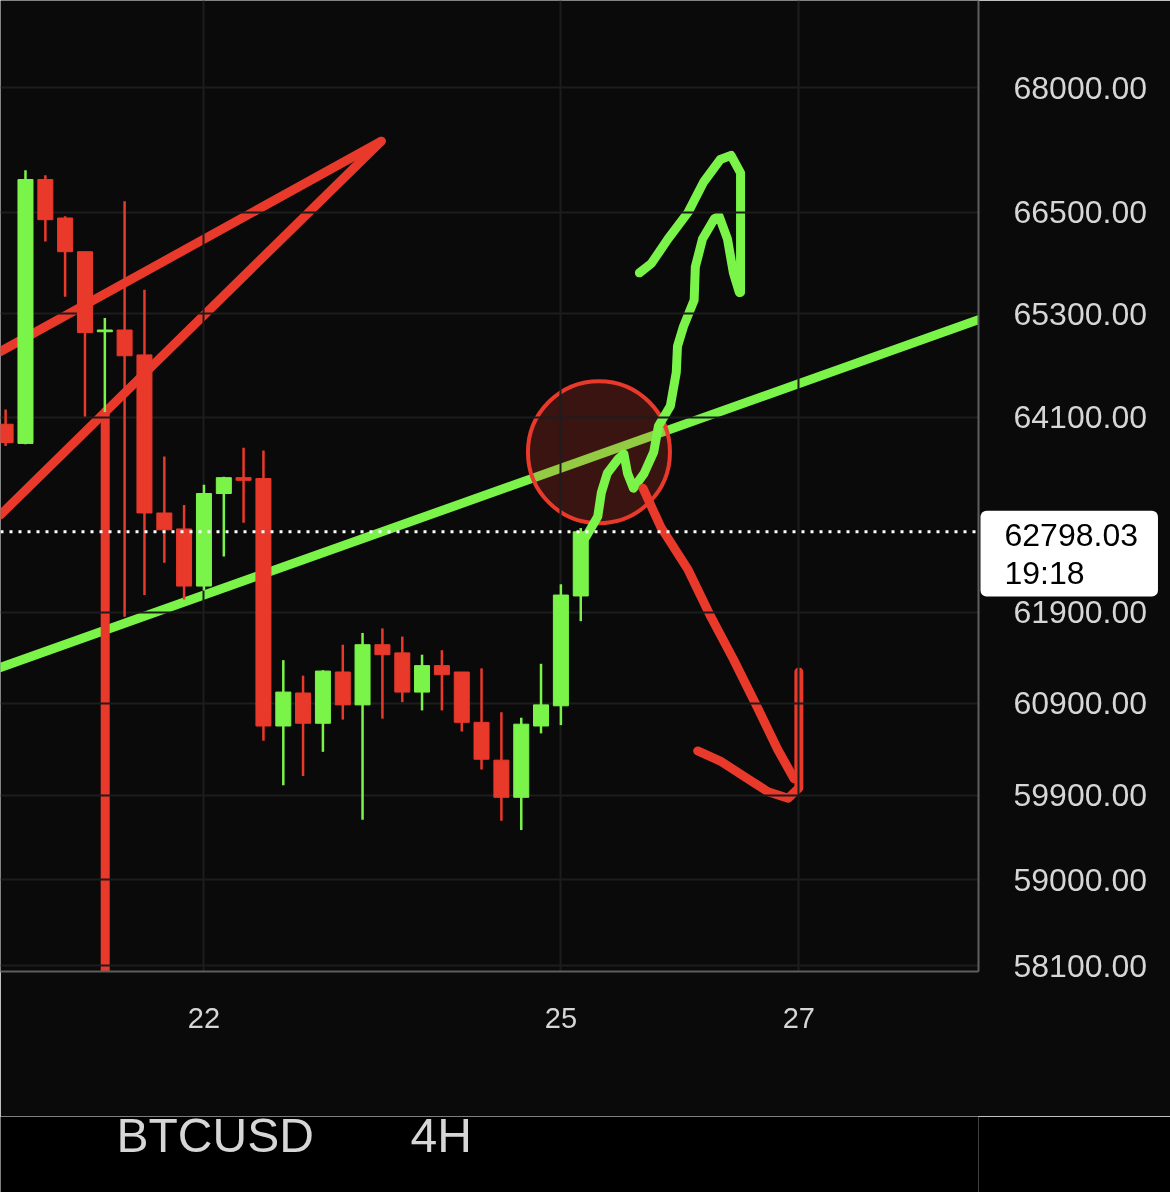 This screenshot has width=1170, height=1192. Describe the element at coordinates (1080, 313) in the screenshot. I see `y-tick-label: 65300.00` at that location.